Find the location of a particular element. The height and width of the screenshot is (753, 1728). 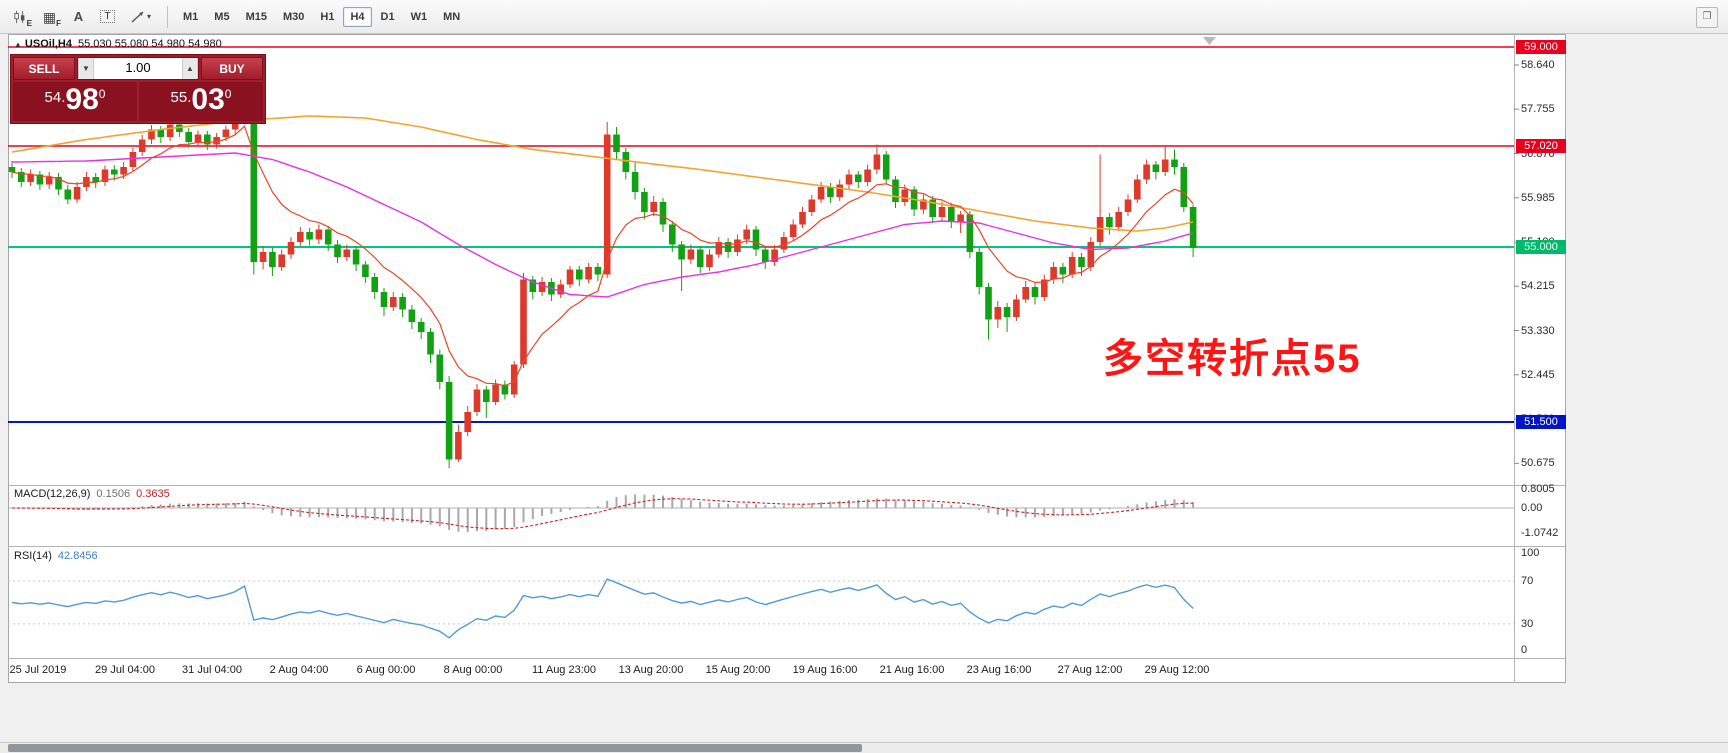

macd-main-value: 0.1506 is located at coordinates (113, 494).